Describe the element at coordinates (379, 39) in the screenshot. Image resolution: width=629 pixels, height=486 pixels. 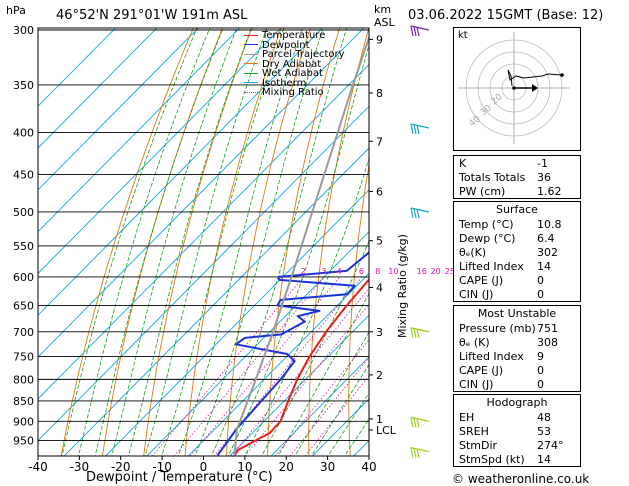
I see `km-tick-label: 9` at that location.